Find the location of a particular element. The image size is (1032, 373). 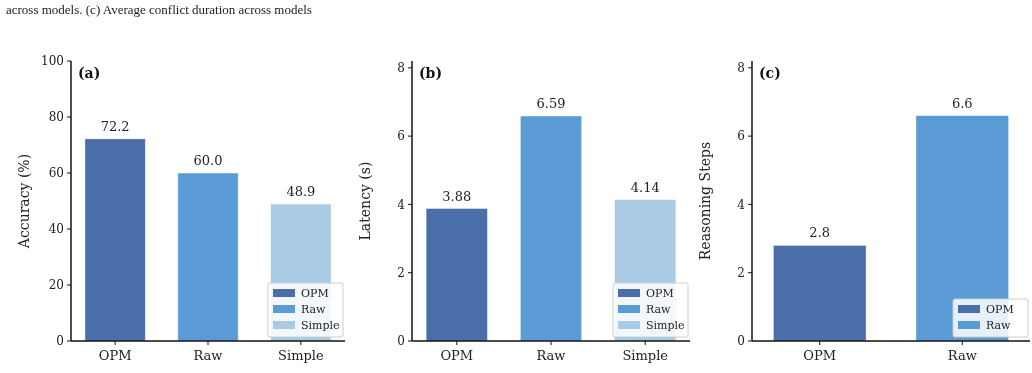

data-label: 6.6 is located at coordinates (962, 103).